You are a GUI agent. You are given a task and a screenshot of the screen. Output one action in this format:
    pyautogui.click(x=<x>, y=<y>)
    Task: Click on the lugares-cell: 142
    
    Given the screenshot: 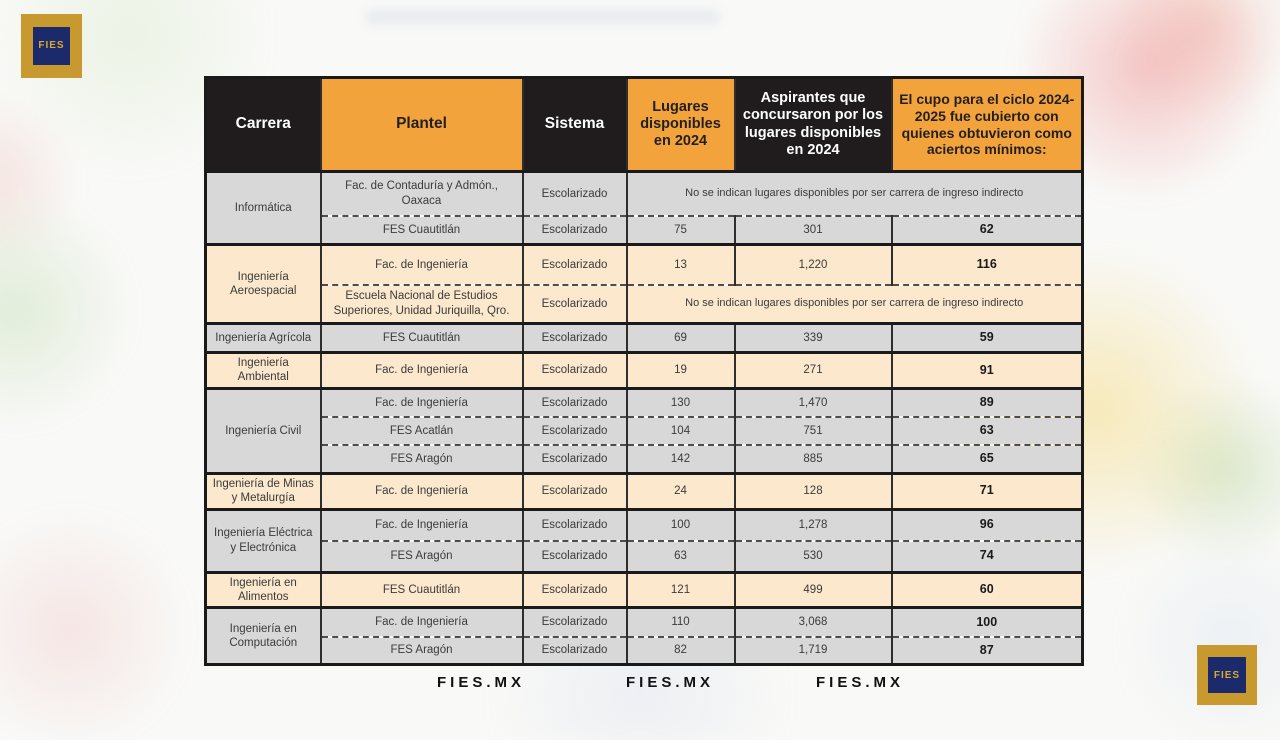 What is the action you would take?
    pyautogui.click(x=680, y=459)
    